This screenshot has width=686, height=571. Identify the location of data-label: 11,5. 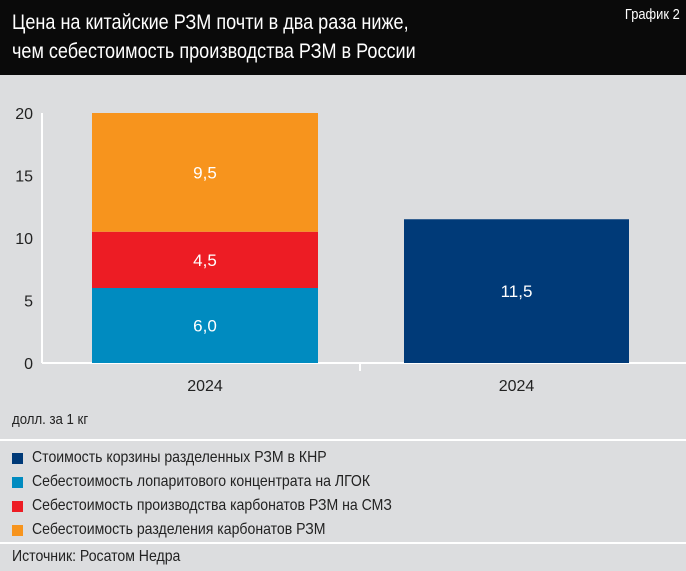
(517, 291).